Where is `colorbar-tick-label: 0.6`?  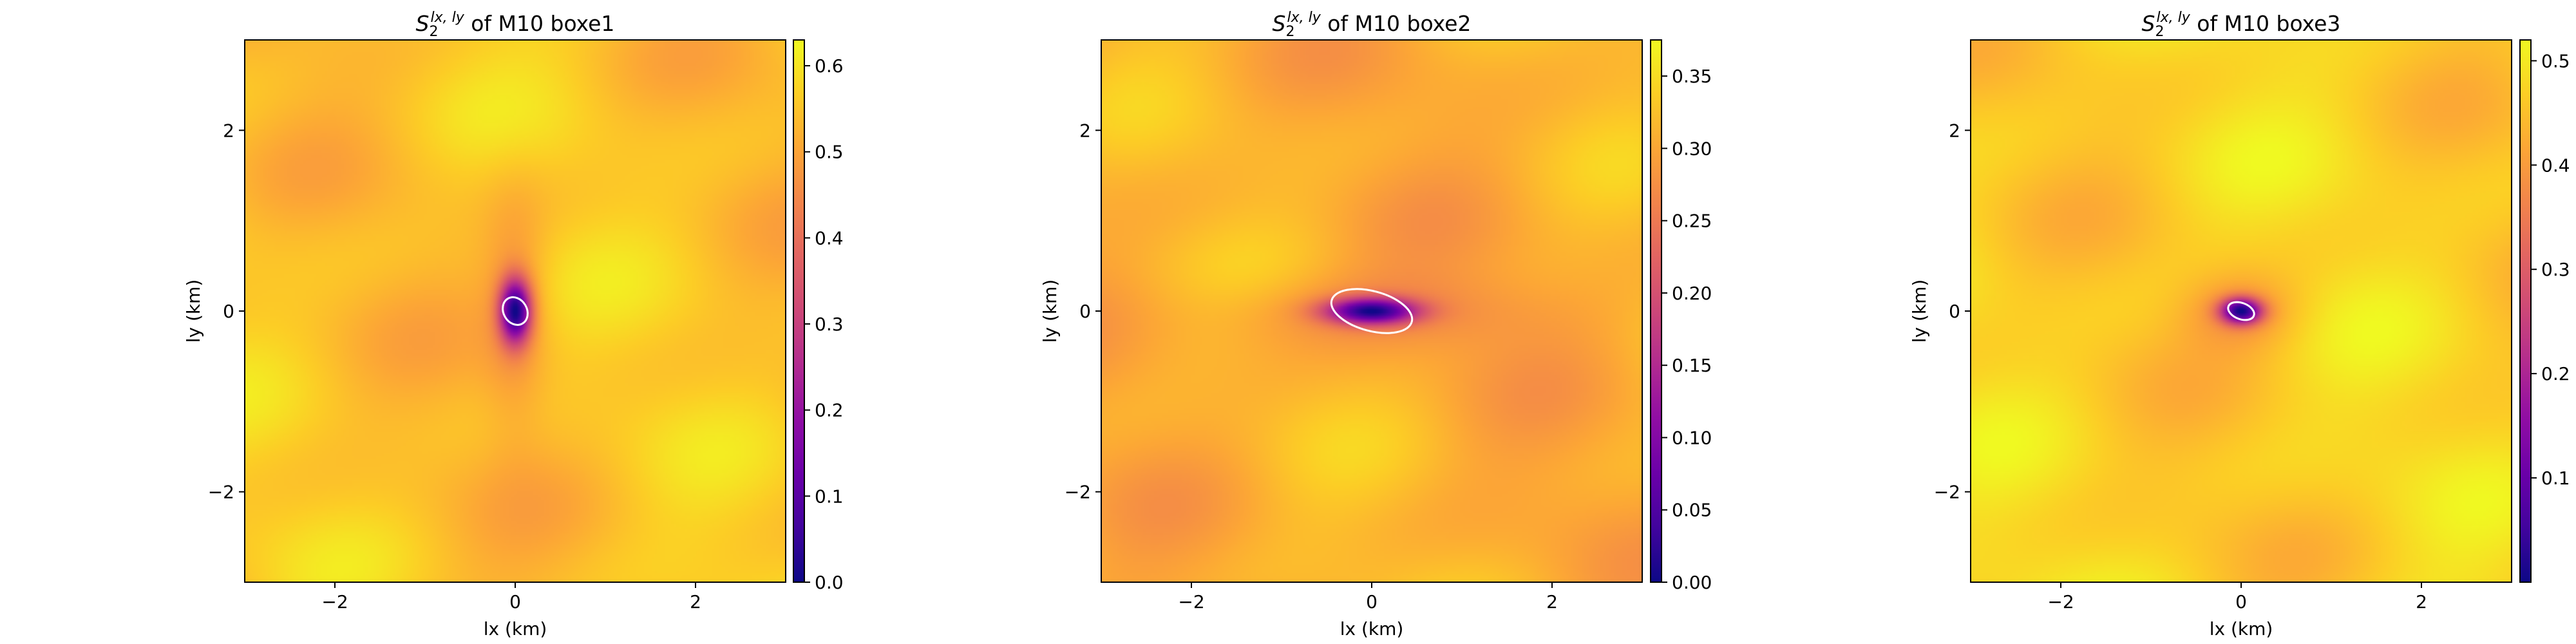
colorbar-tick-label: 0.6 is located at coordinates (829, 66).